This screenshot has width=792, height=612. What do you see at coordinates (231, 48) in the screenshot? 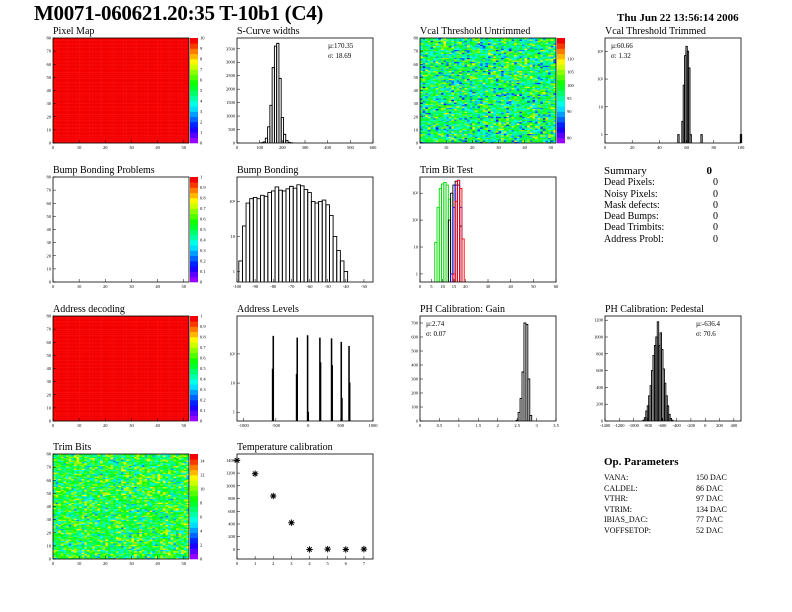
I see `y-tick-label: 3500` at bounding box center [231, 48].